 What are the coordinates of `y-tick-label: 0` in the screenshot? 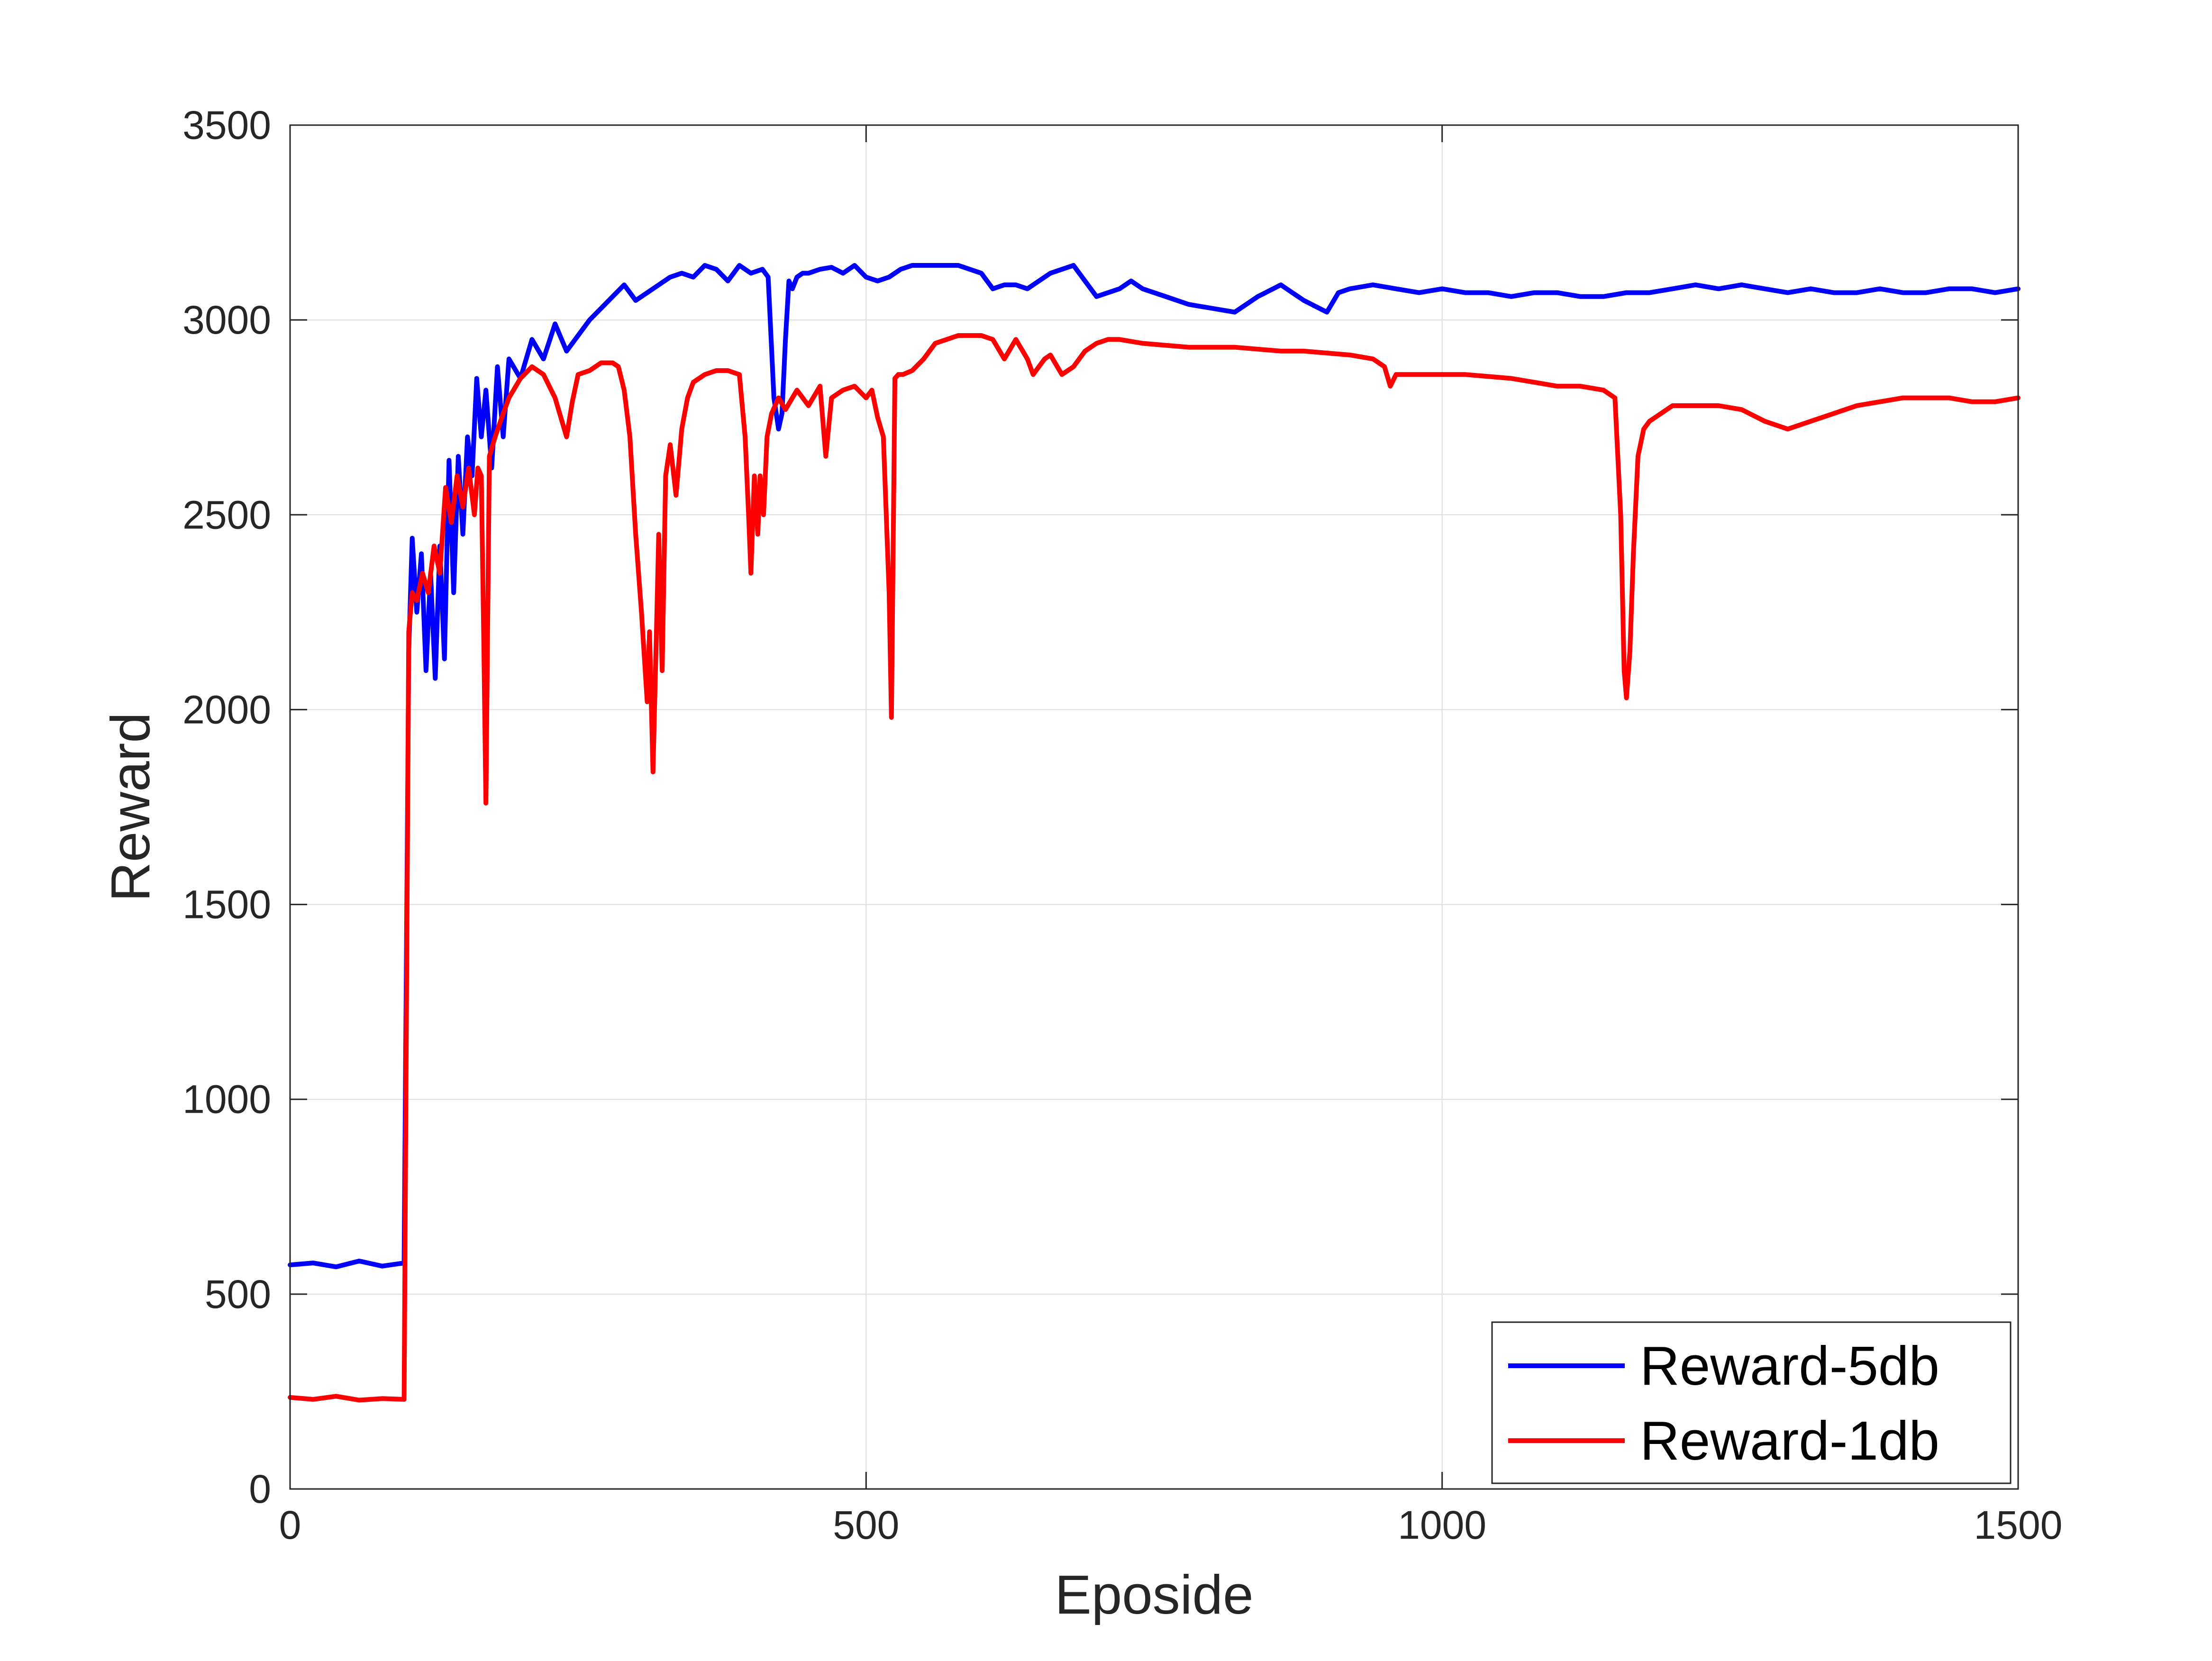 It's located at (260, 1489).